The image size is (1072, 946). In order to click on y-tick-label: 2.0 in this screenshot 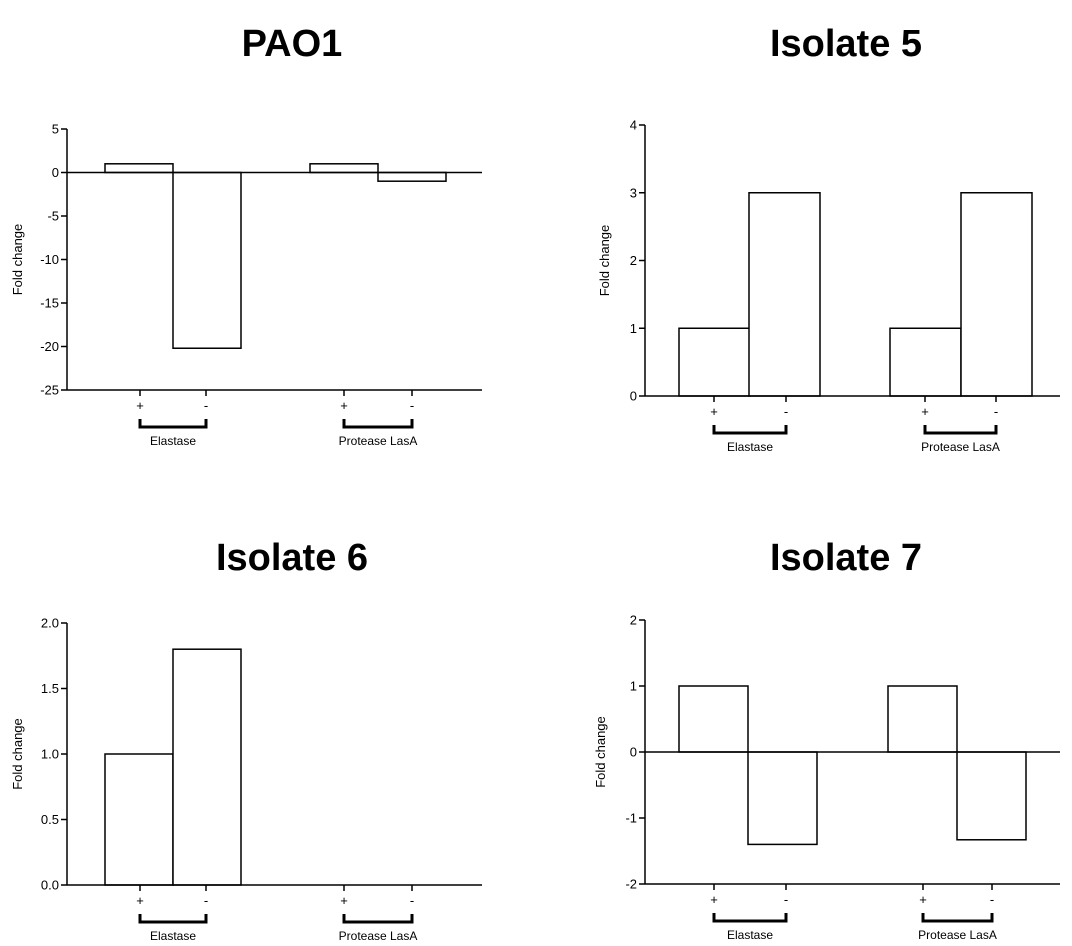, I will do `click(50, 623)`.